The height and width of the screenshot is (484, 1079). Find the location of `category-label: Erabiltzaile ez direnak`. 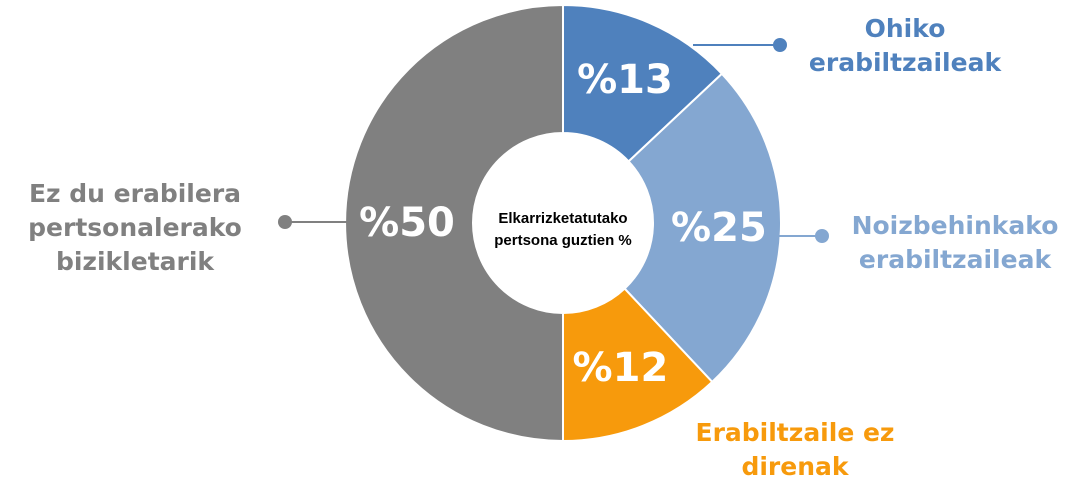

category-label: Erabiltzaile ez direnak is located at coordinates (795, 449).